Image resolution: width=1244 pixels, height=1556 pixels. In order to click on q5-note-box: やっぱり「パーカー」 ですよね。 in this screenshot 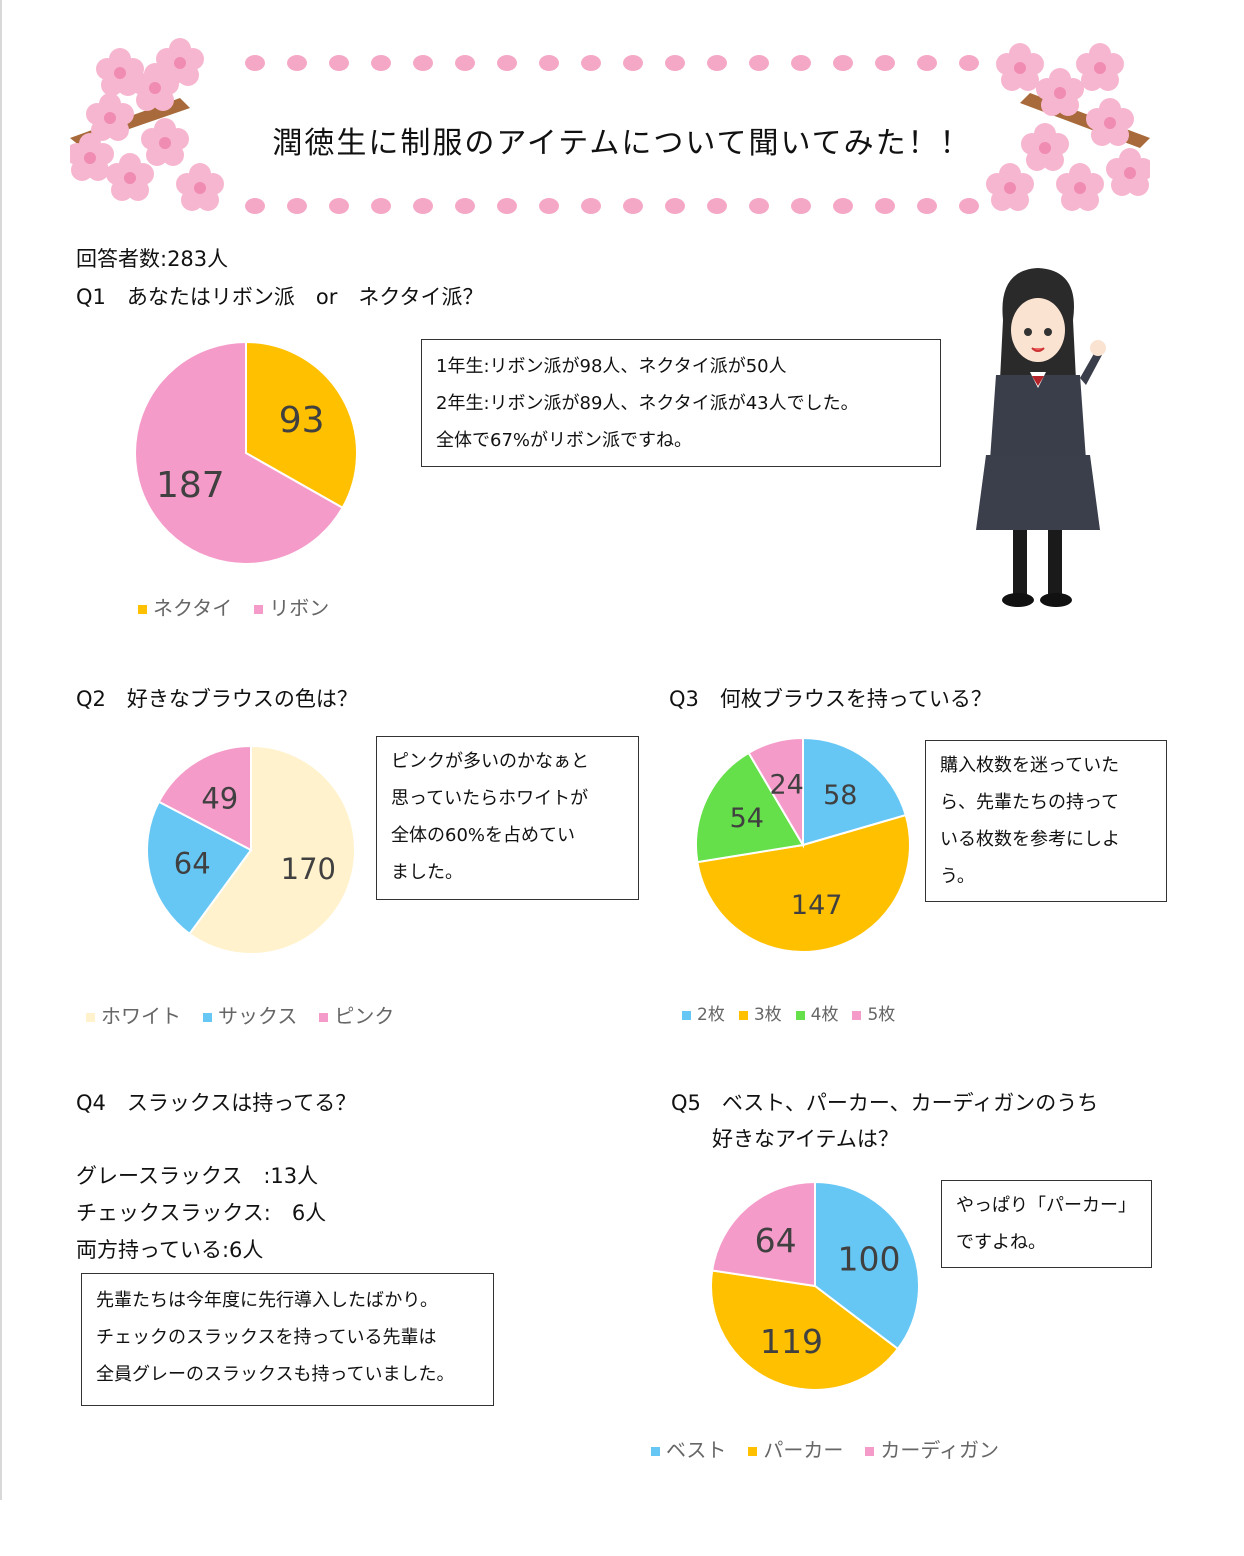, I will do `click(1046, 1224)`.